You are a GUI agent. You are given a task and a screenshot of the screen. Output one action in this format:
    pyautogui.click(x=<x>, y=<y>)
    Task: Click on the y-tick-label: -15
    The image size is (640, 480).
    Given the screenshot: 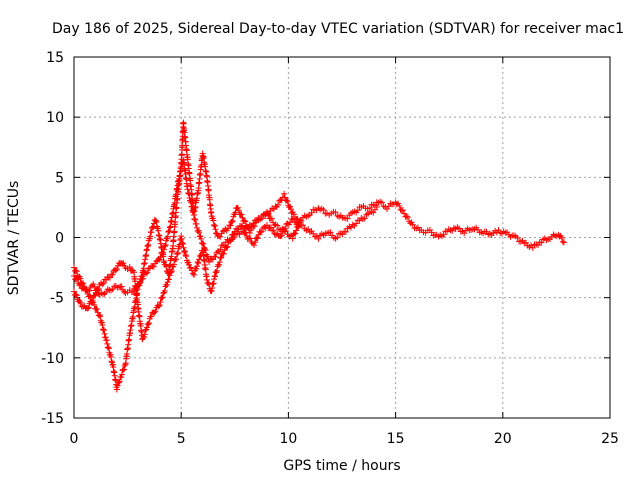 What is the action you would take?
    pyautogui.click(x=52, y=419)
    